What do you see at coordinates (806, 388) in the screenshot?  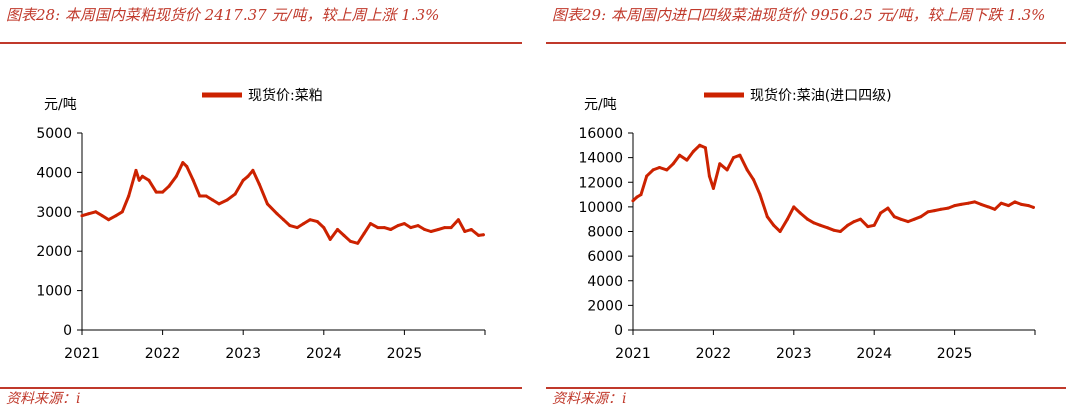 I see `source-divider` at bounding box center [806, 388].